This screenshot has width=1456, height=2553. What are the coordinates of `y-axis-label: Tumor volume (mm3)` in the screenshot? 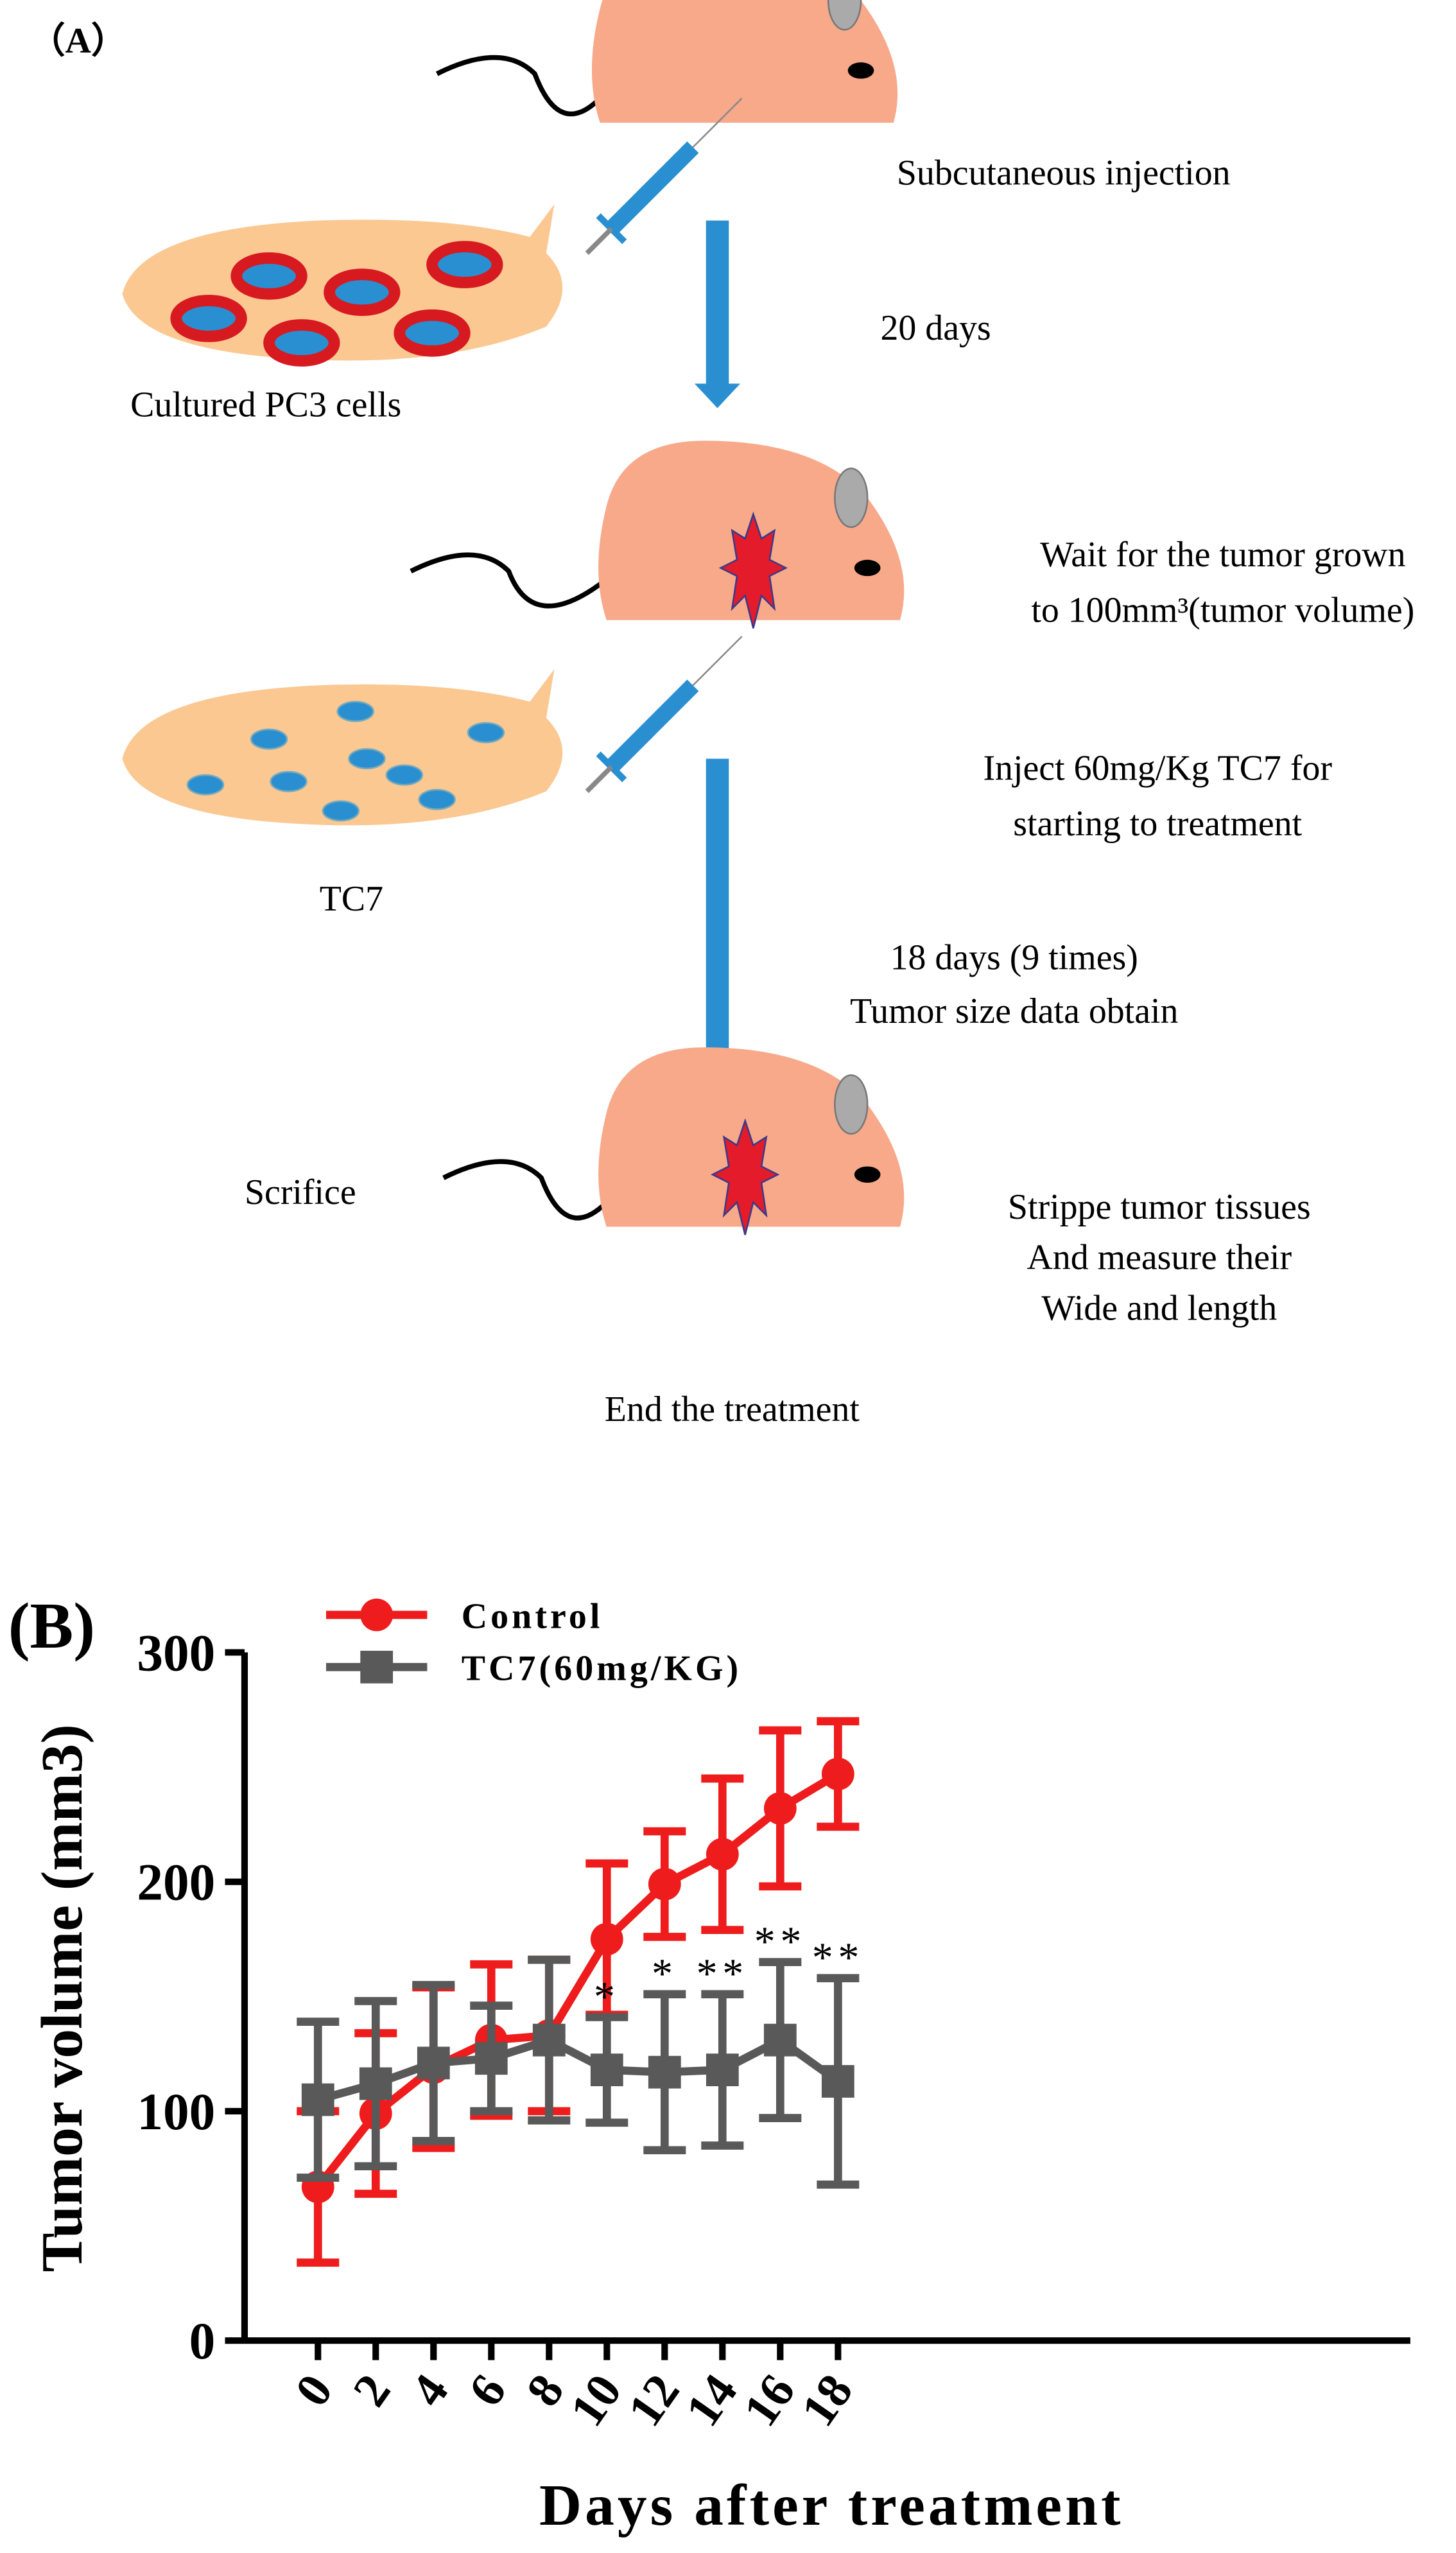 It's located at (62, 1998).